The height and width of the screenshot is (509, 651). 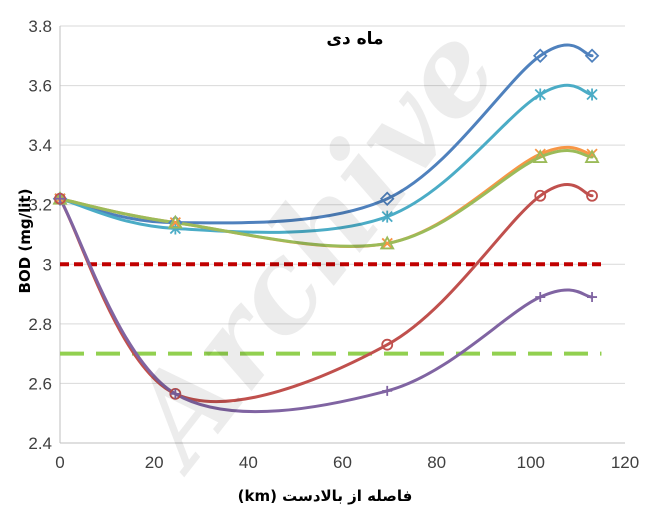 What do you see at coordinates (40, 324) in the screenshot?
I see `y-tick-label: 2.8` at bounding box center [40, 324].